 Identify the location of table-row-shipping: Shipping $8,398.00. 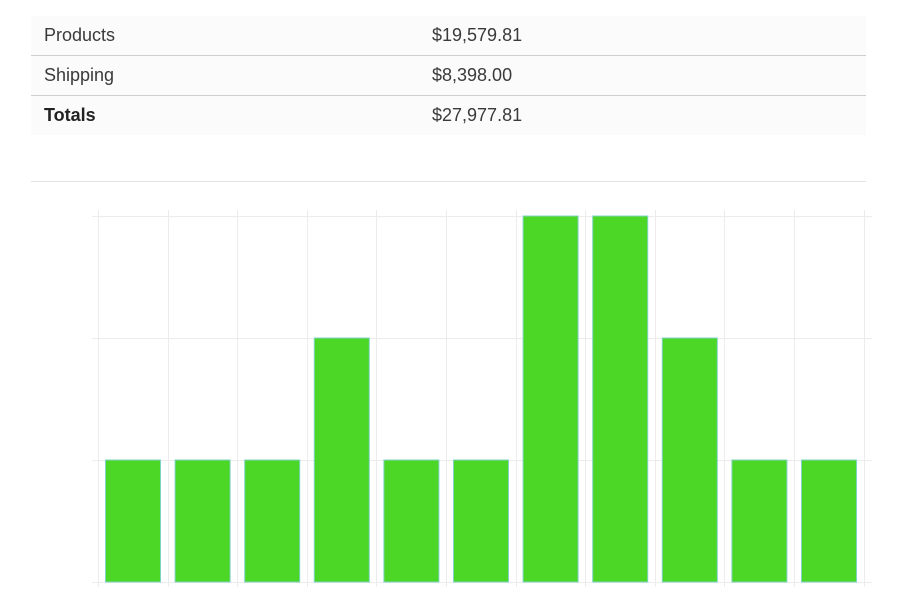
(448, 75).